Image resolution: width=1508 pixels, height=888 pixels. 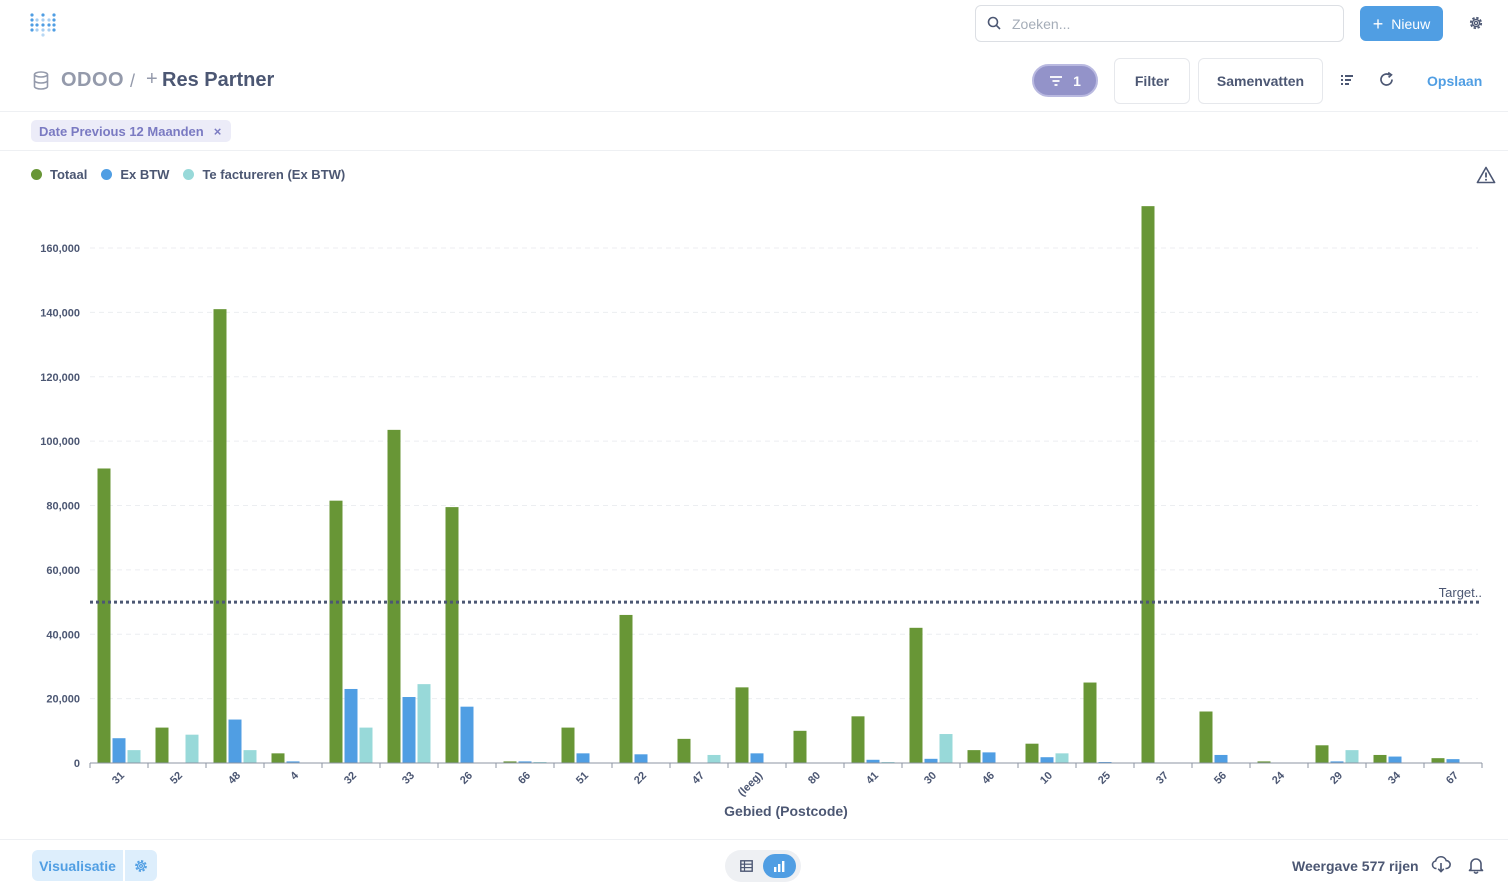 I want to click on x-tick-label: 66, so click(x=524, y=778).